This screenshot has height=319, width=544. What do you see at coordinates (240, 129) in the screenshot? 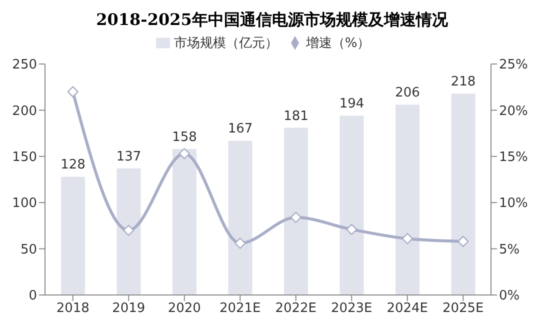
I see `data-label: 167` at bounding box center [240, 129].